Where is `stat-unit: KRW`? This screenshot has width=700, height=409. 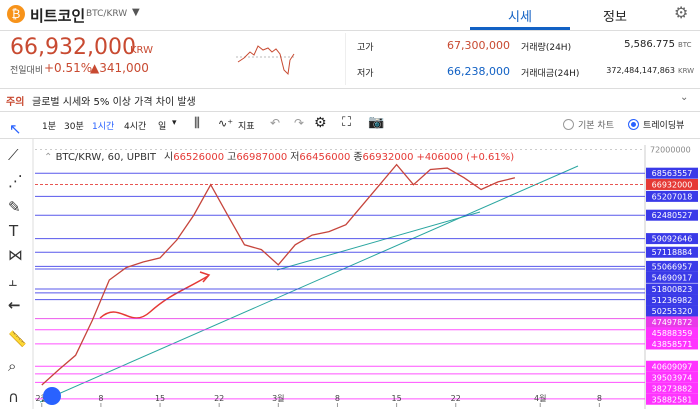
stat-unit: KRW is located at coordinates (686, 71).